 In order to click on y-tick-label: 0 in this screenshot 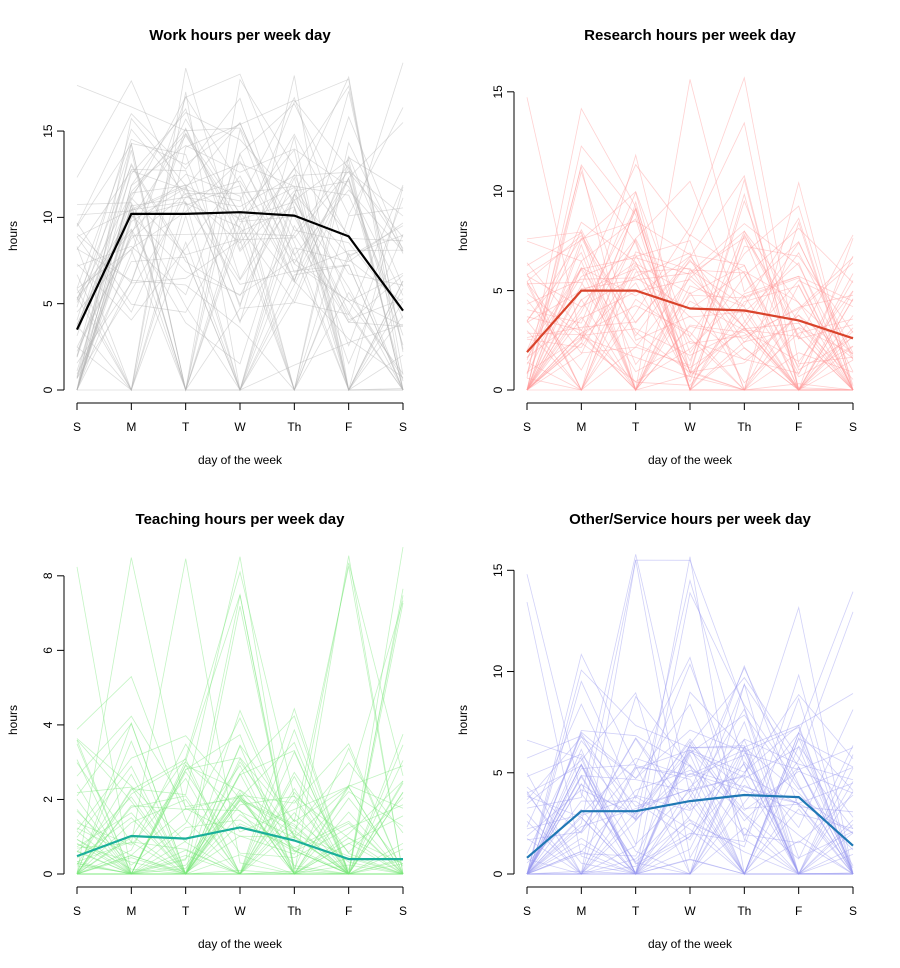, I will do `click(498, 389)`.